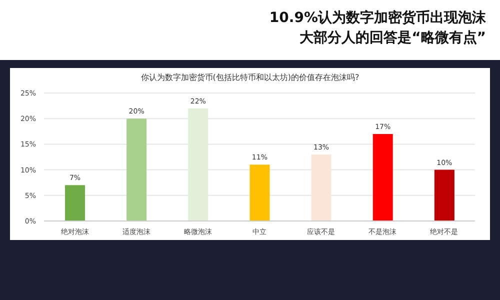 This screenshot has height=300, width=500. I want to click on chart-title: 10.9%认为数字加密货币出现泡沫, so click(377, 18).